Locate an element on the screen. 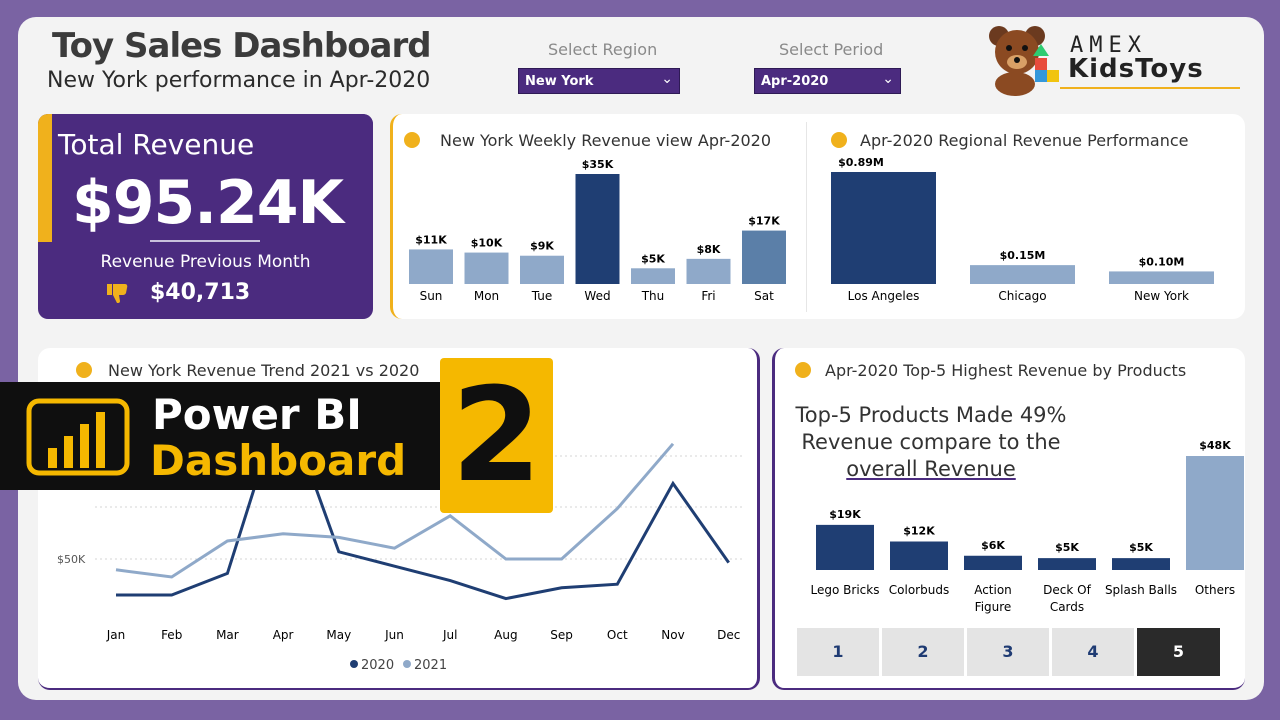 This screenshot has width=1280, height=720. trend-axis-label: Dec is located at coordinates (728, 635).